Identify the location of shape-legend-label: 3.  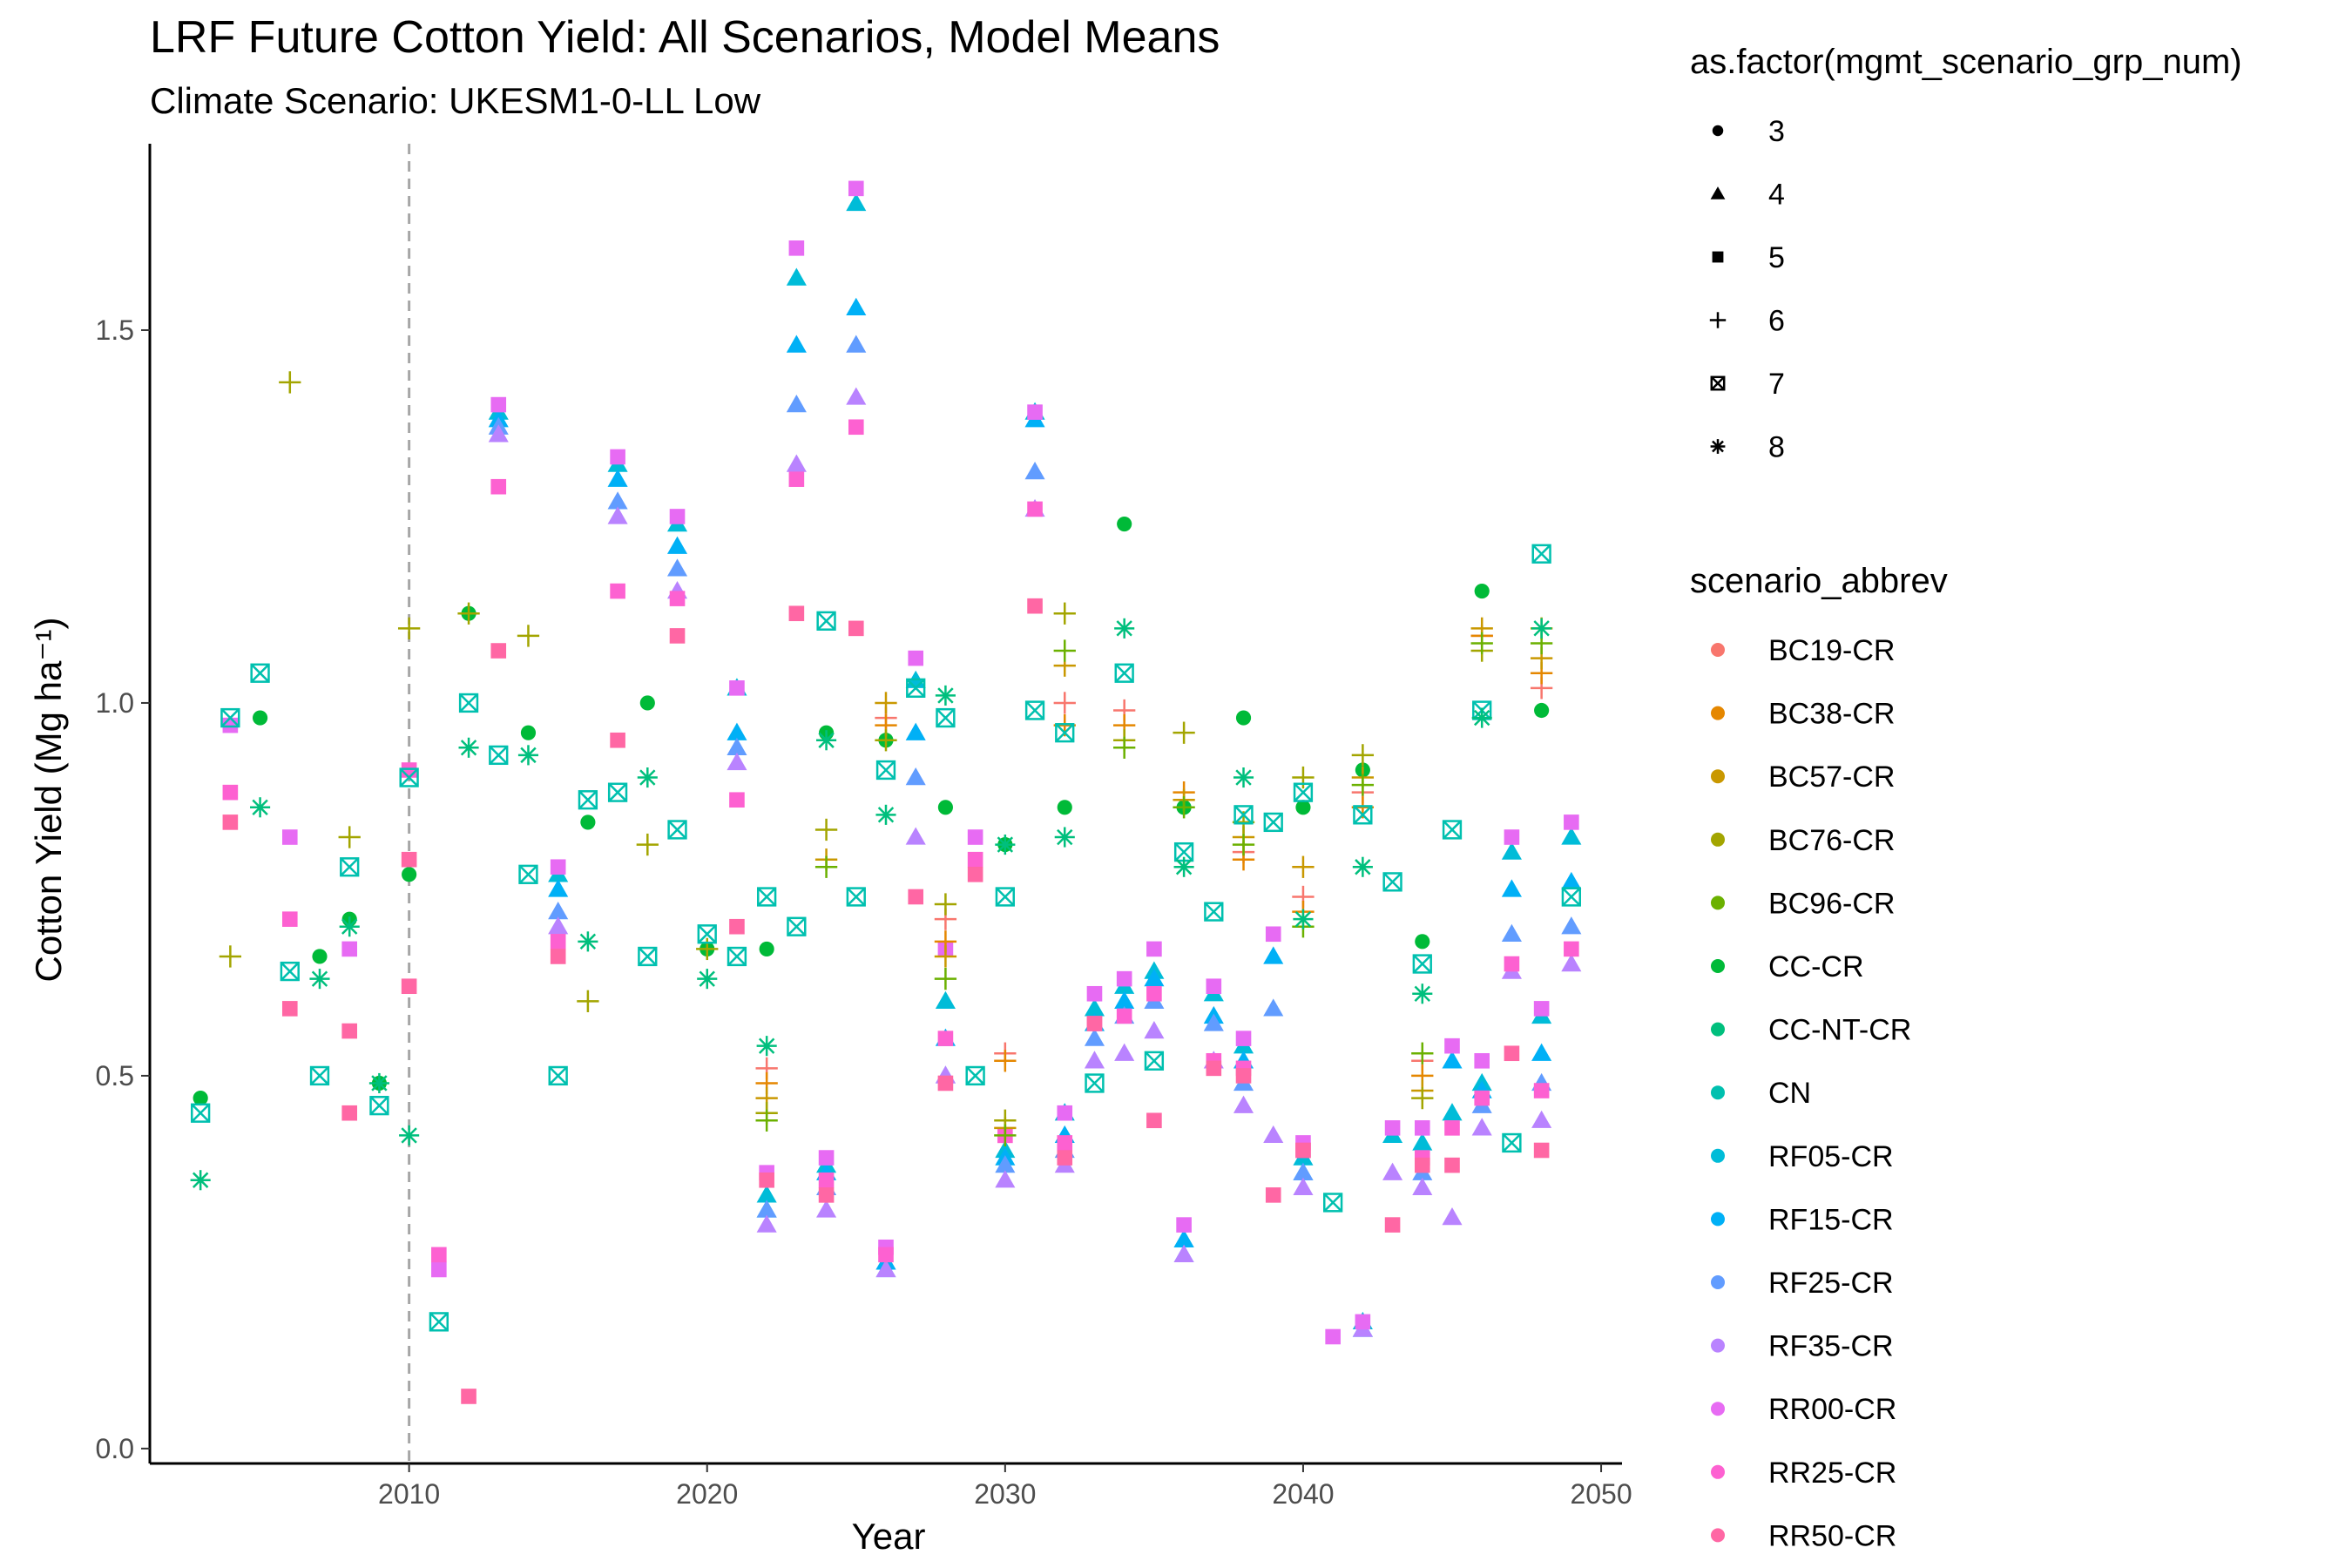
(1776, 131).